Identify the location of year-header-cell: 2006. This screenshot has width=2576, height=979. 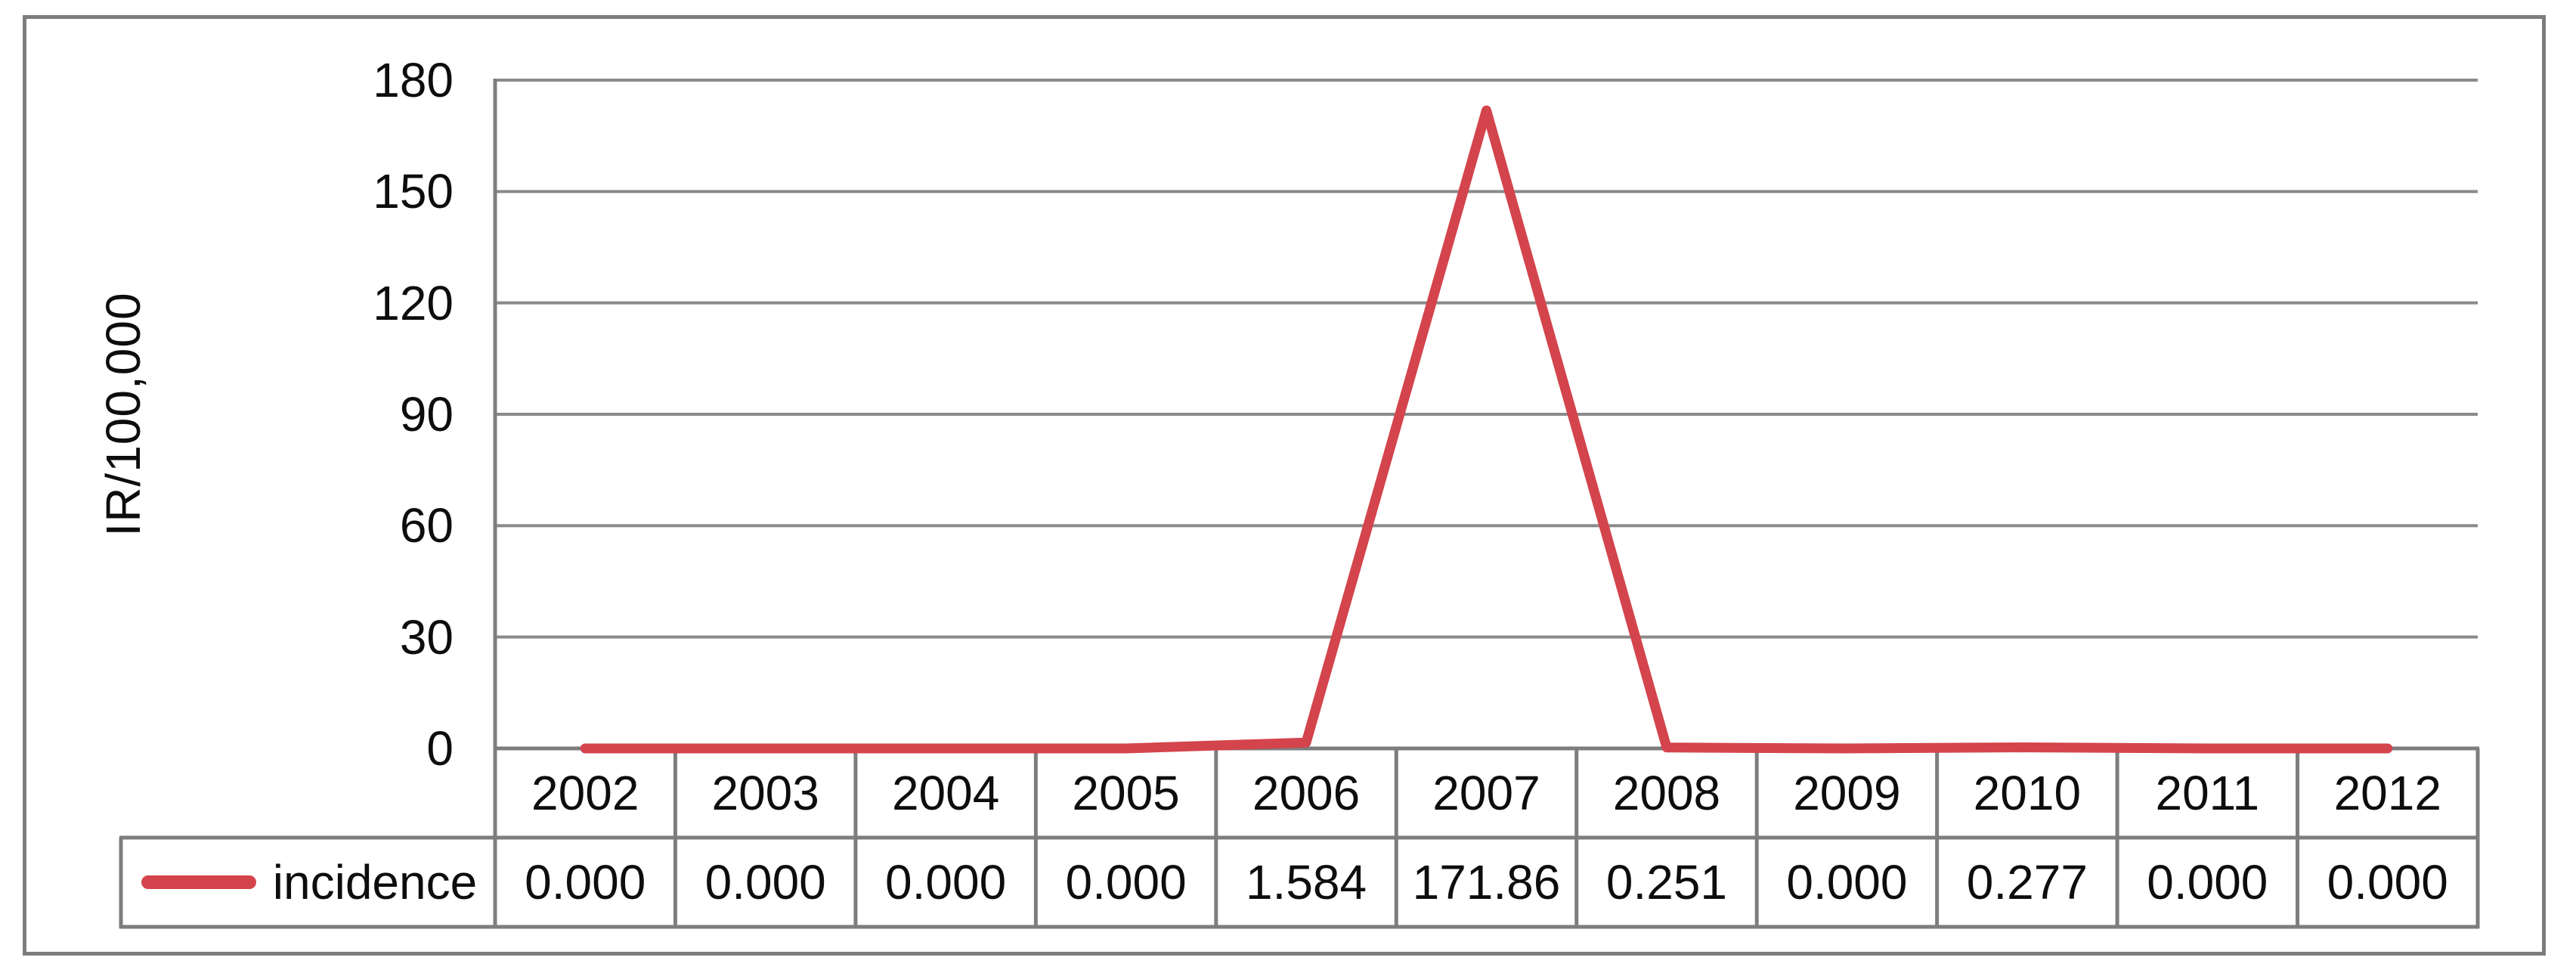
(1306, 793).